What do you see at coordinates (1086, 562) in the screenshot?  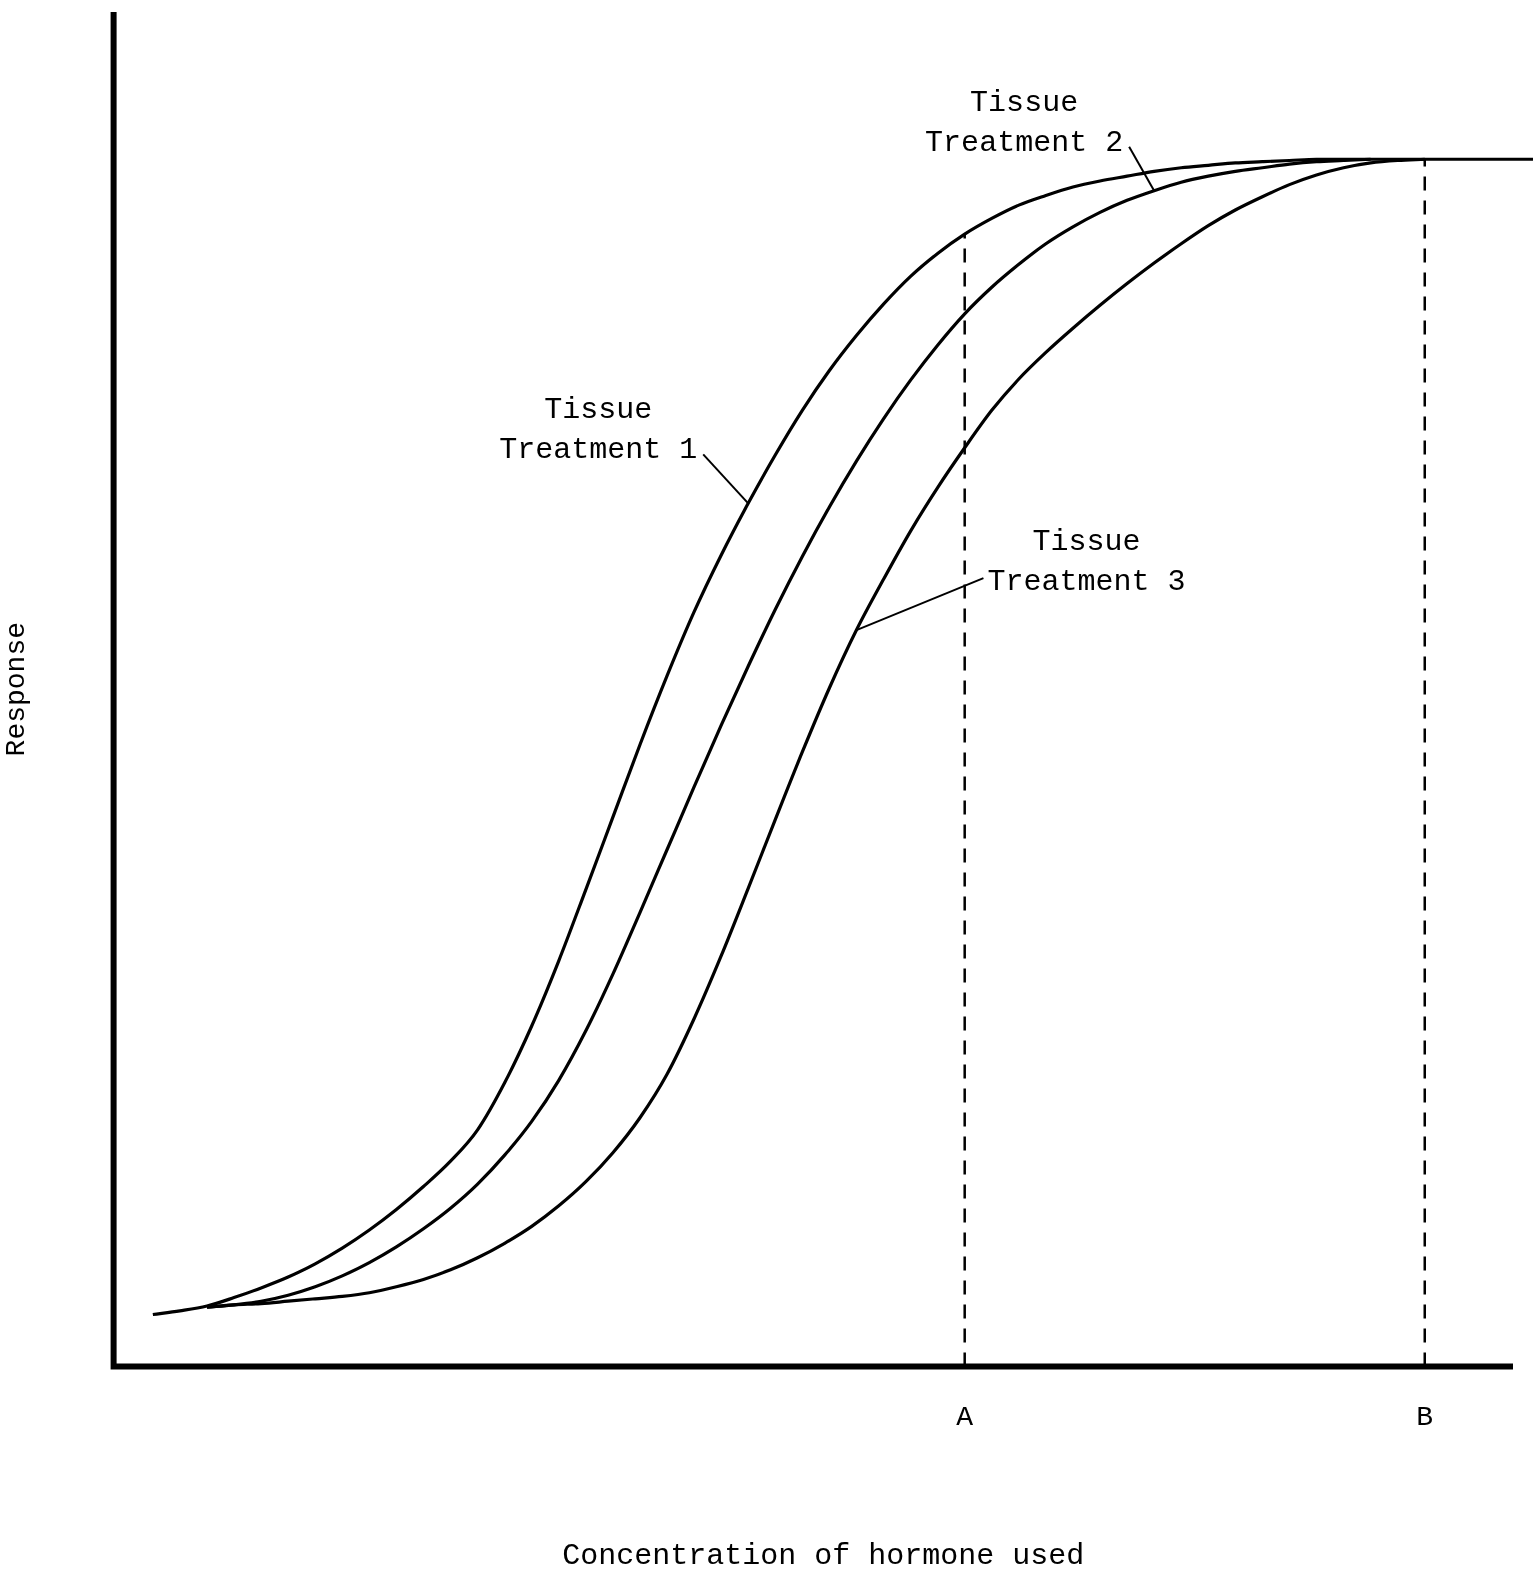 I see `text: Tissue Treatment 3` at bounding box center [1086, 562].